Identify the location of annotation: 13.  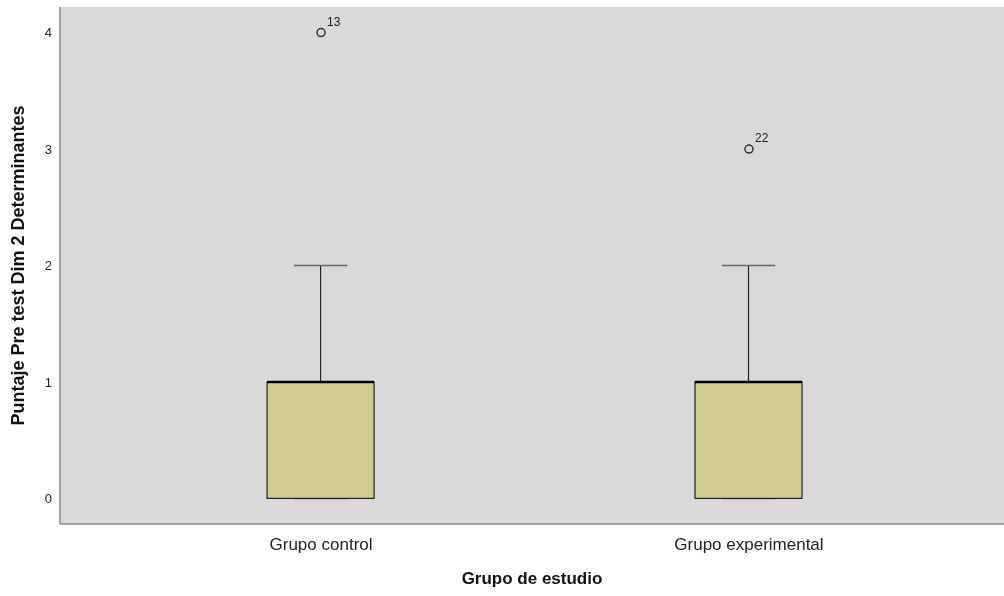
(334, 21).